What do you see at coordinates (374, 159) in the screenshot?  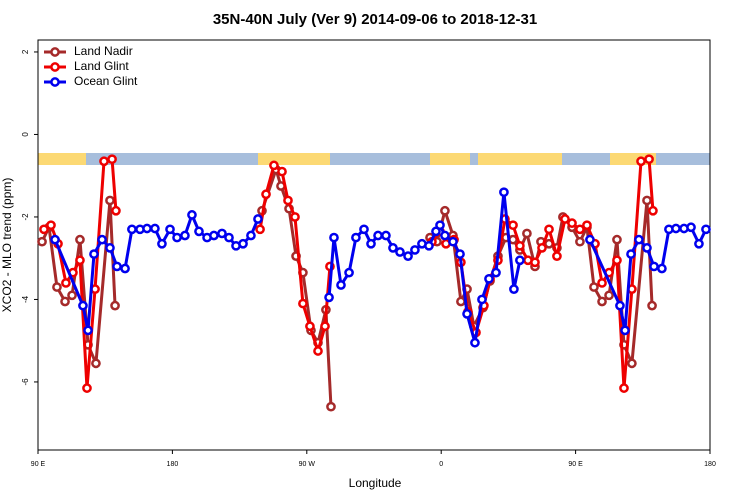 I see `land-ocean-band` at bounding box center [374, 159].